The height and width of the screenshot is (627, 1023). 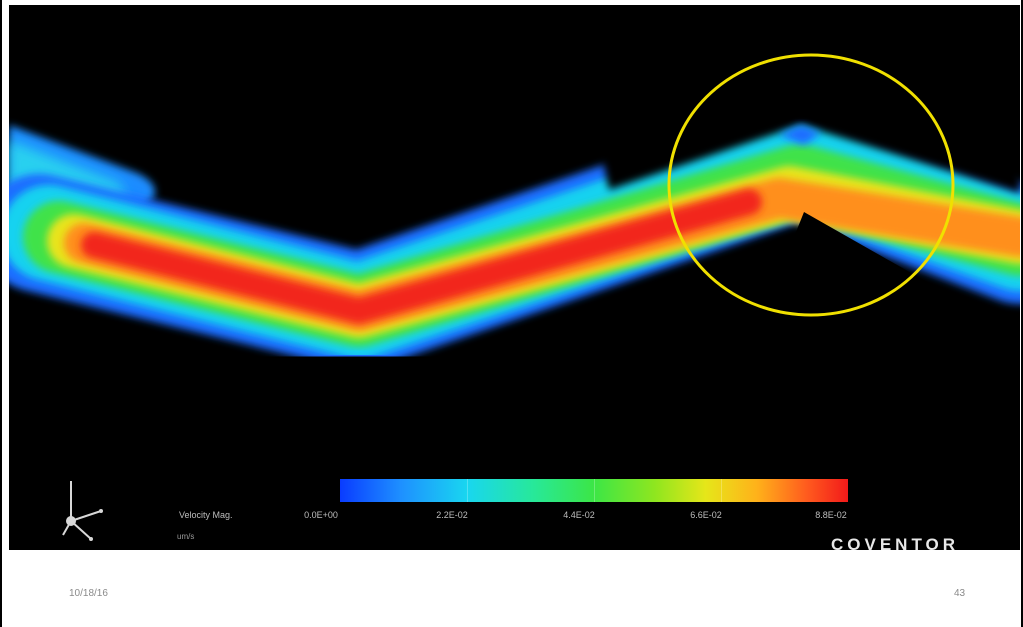 What do you see at coordinates (452, 515) in the screenshot?
I see `scale-value-1: 2.2E-02` at bounding box center [452, 515].